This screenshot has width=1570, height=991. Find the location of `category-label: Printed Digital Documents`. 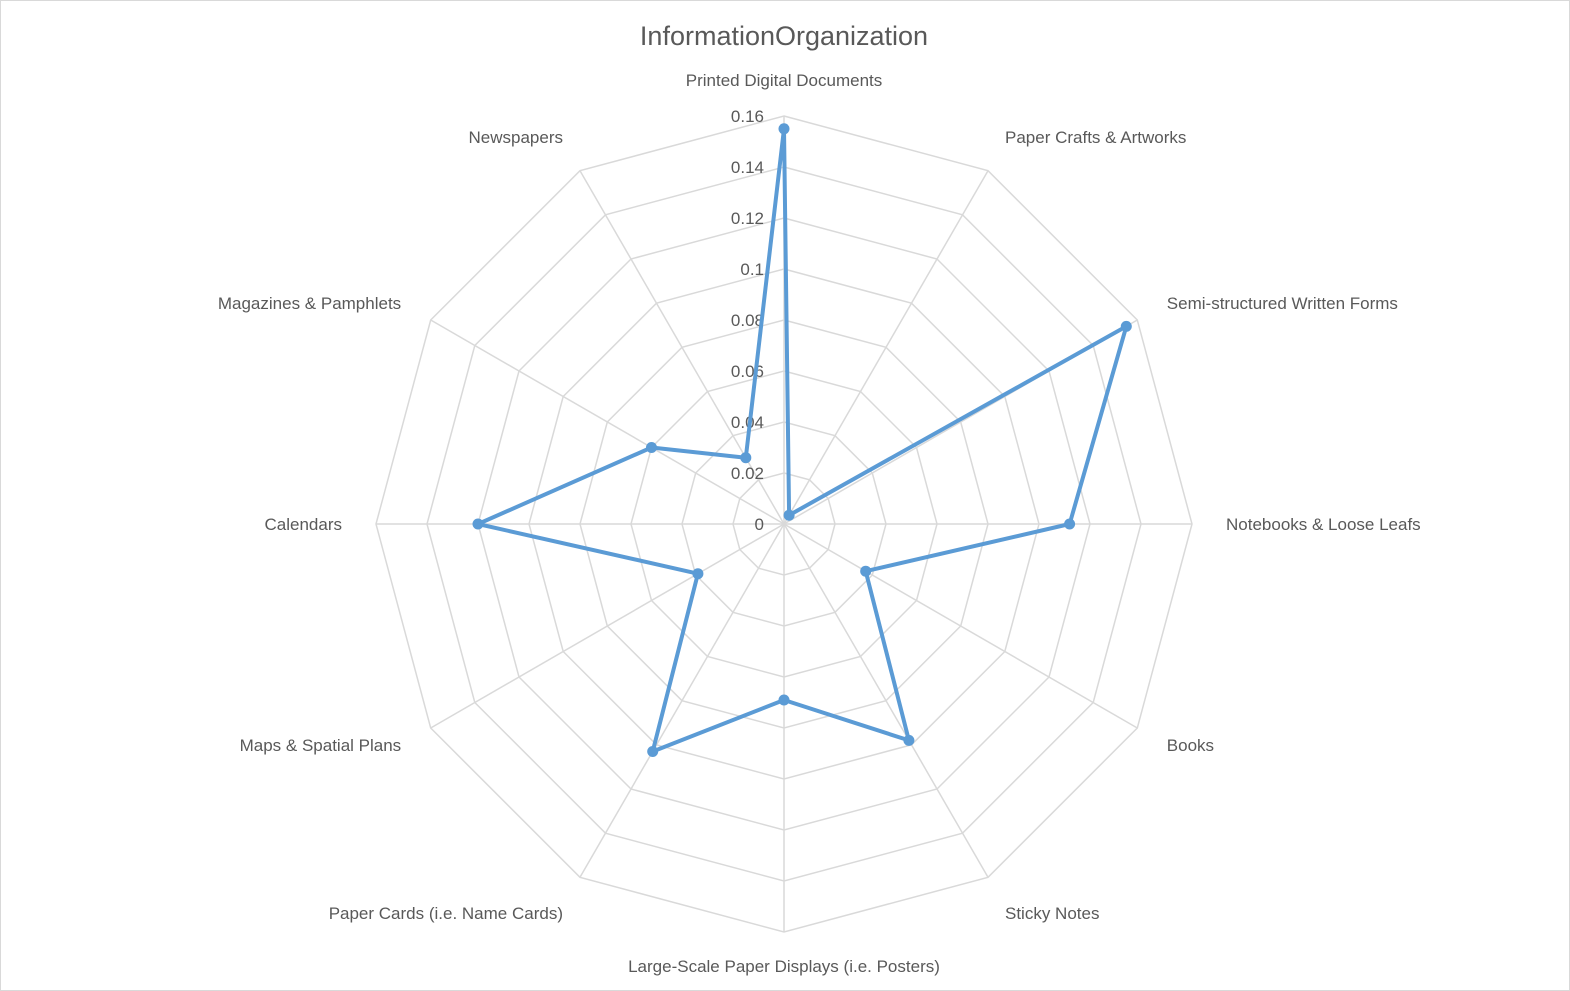

category-label: Printed Digital Documents is located at coordinates (784, 80).